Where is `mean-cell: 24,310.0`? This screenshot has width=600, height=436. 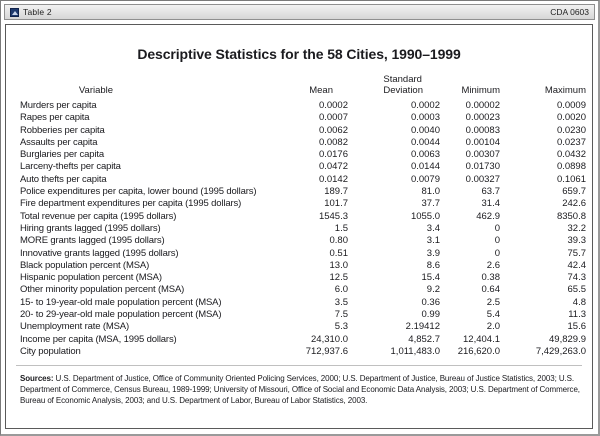 mean-cell: 24,310.0 is located at coordinates (329, 339).